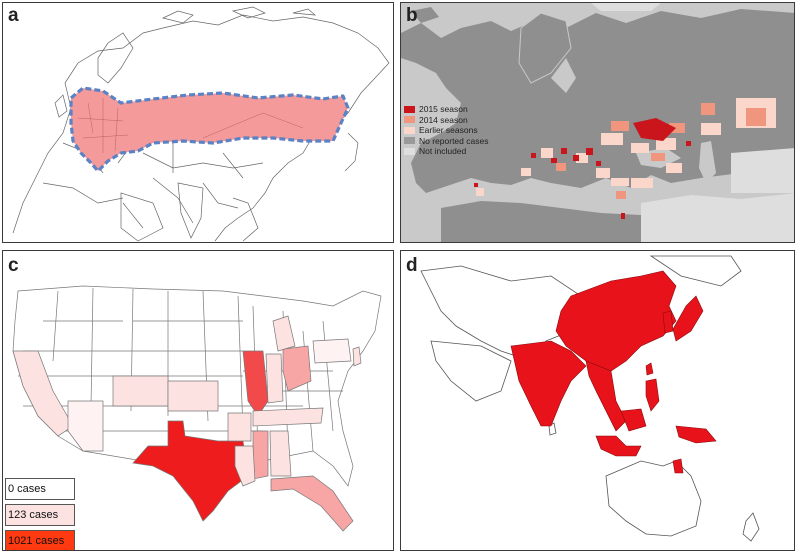 The width and height of the screenshot is (798, 553). Describe the element at coordinates (190, 210) in the screenshot. I see `india-outline` at that location.